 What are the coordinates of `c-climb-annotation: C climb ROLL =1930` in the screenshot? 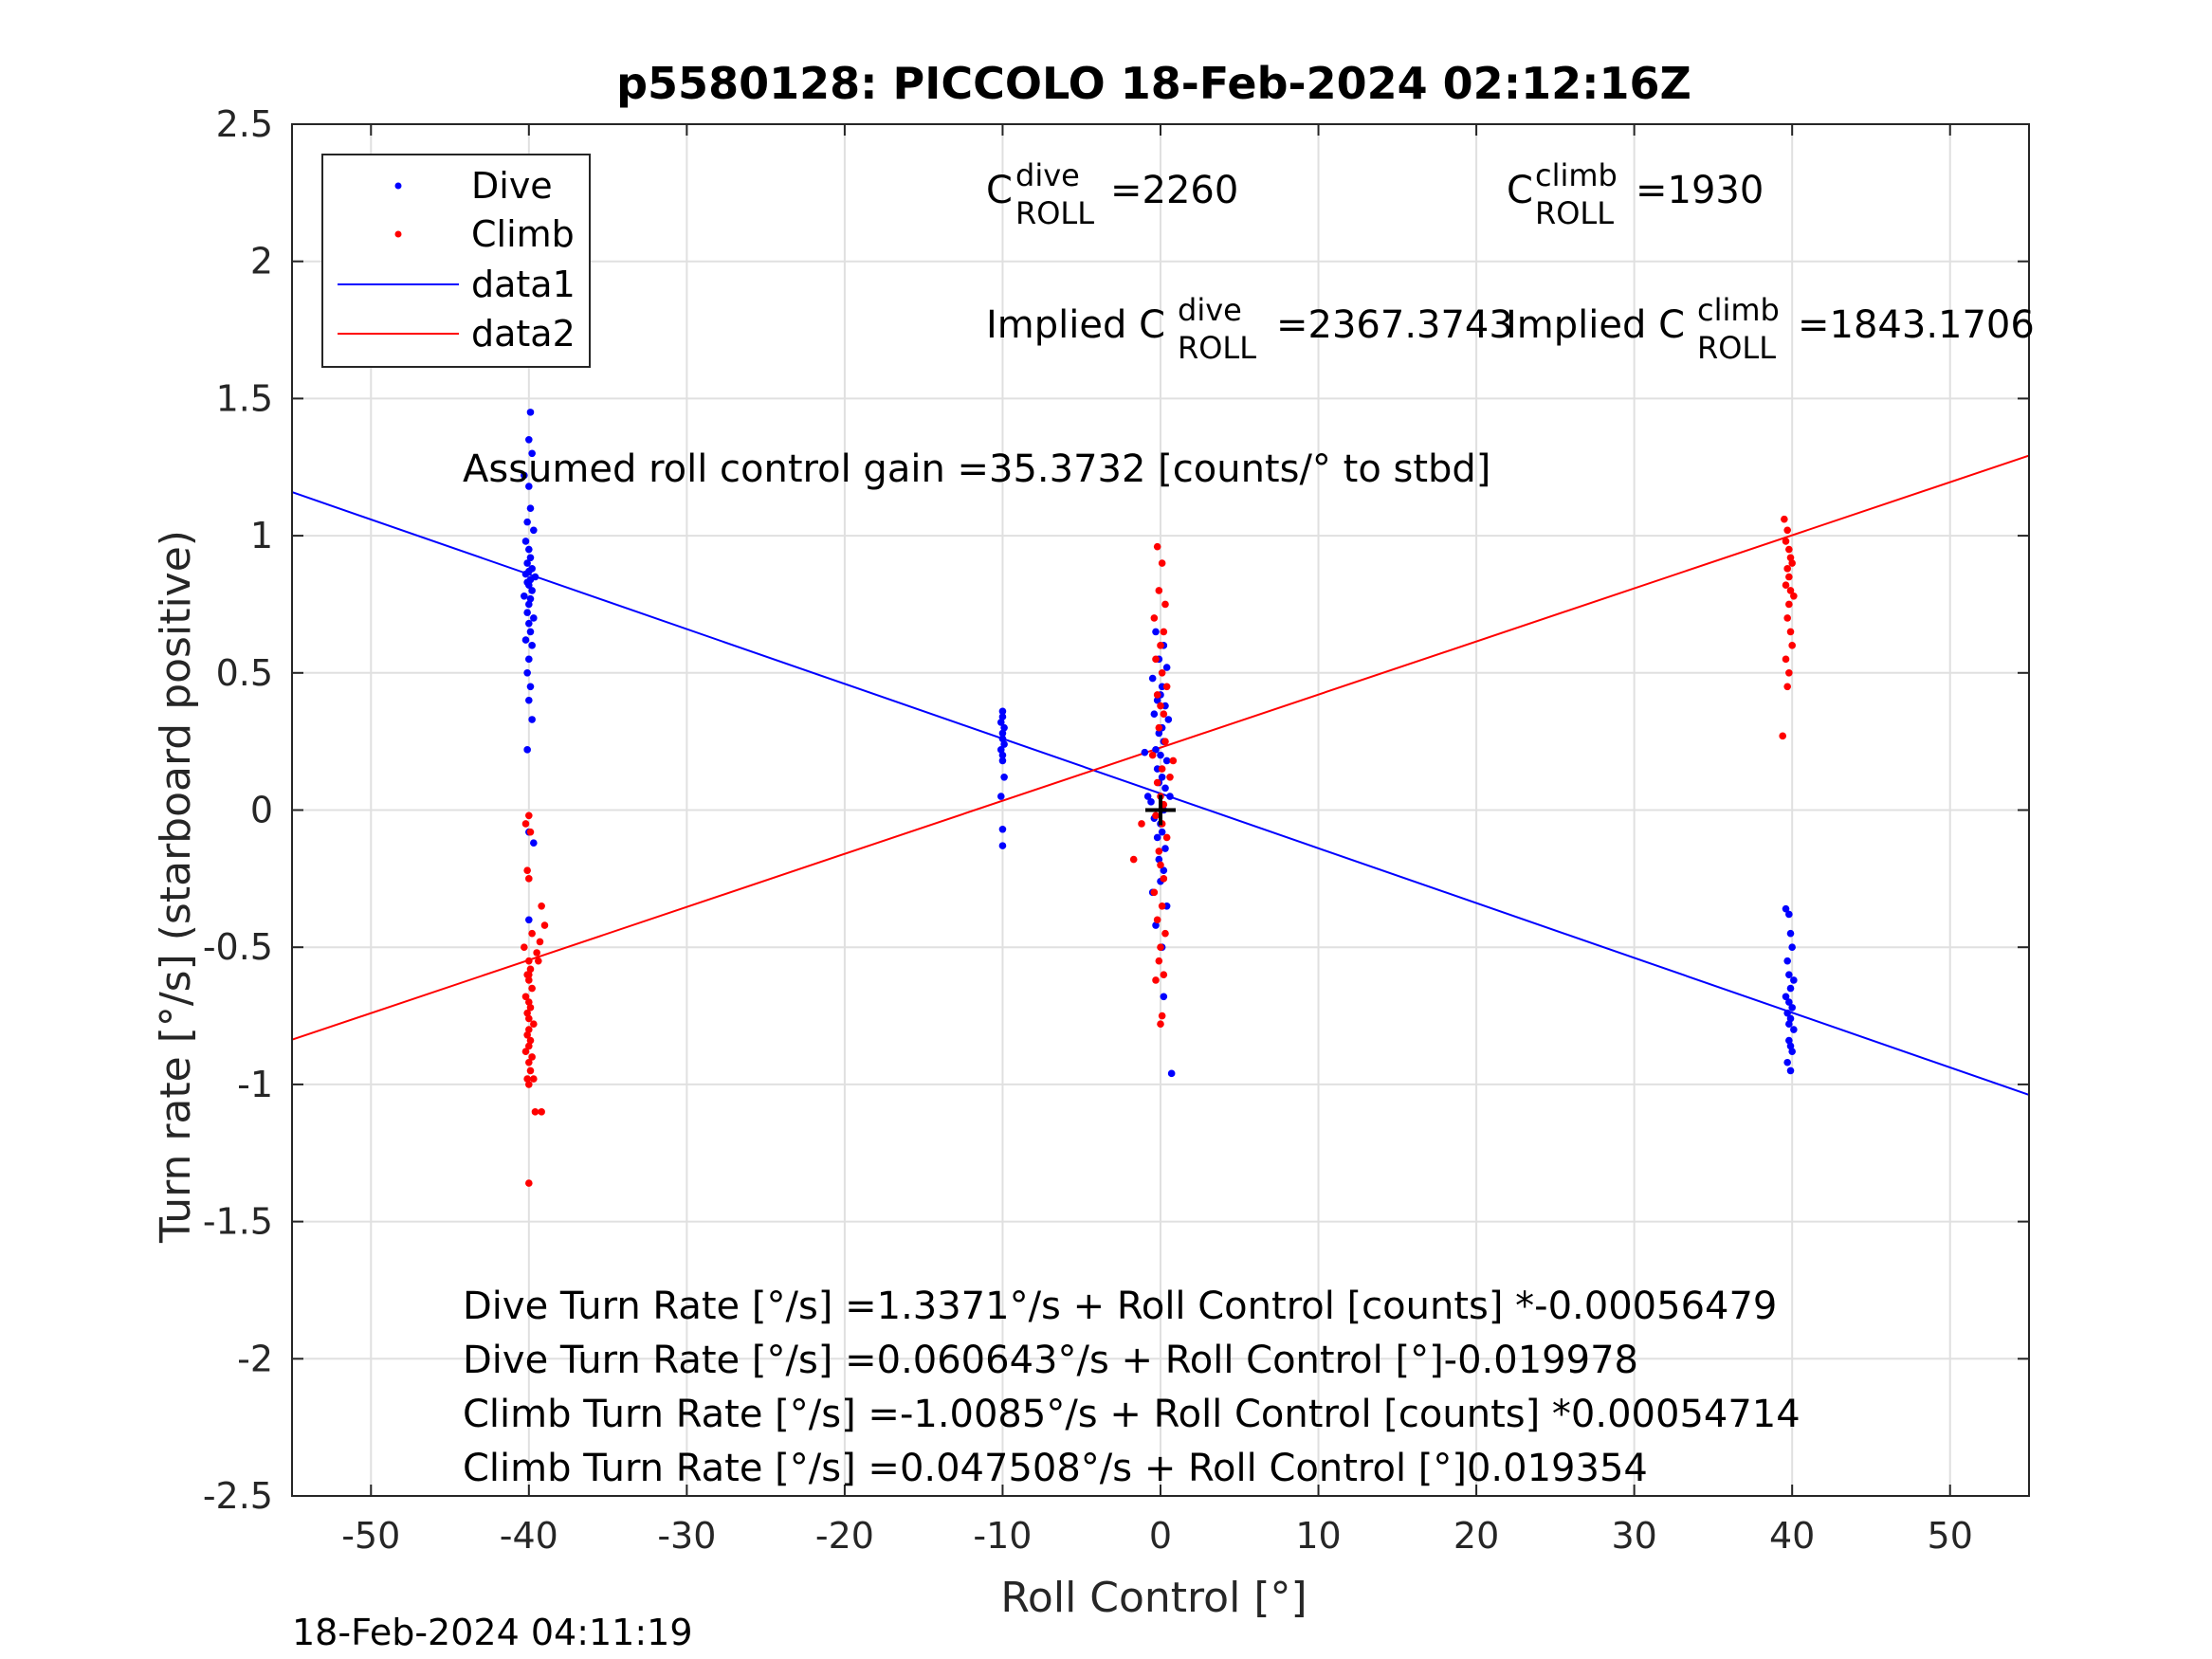 It's located at (1635, 194).